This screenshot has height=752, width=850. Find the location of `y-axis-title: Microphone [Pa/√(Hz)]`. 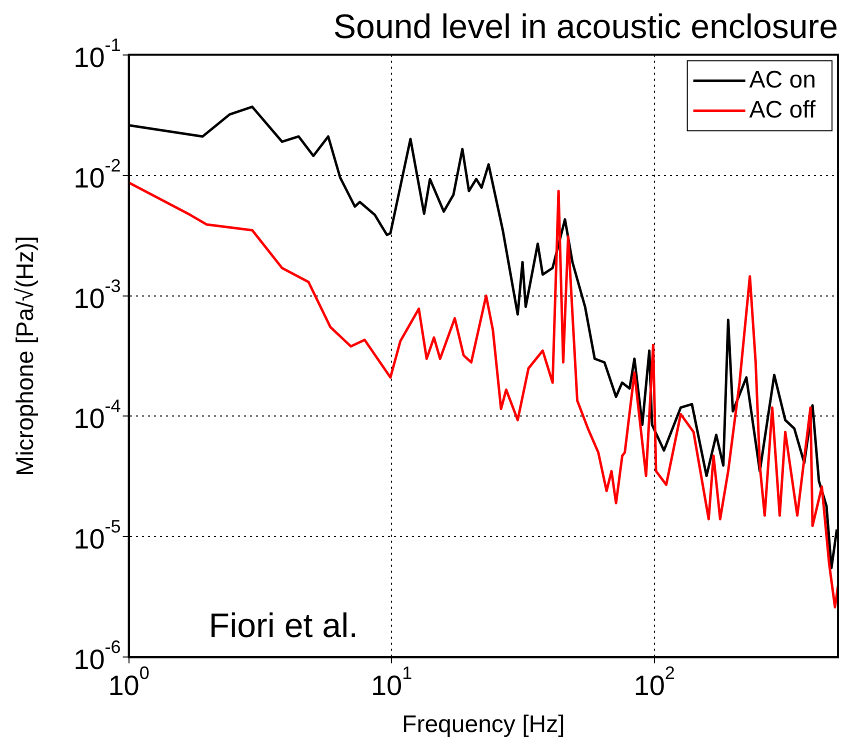

y-axis-title: Microphone [Pa/√(Hz)] is located at coordinates (26, 356).